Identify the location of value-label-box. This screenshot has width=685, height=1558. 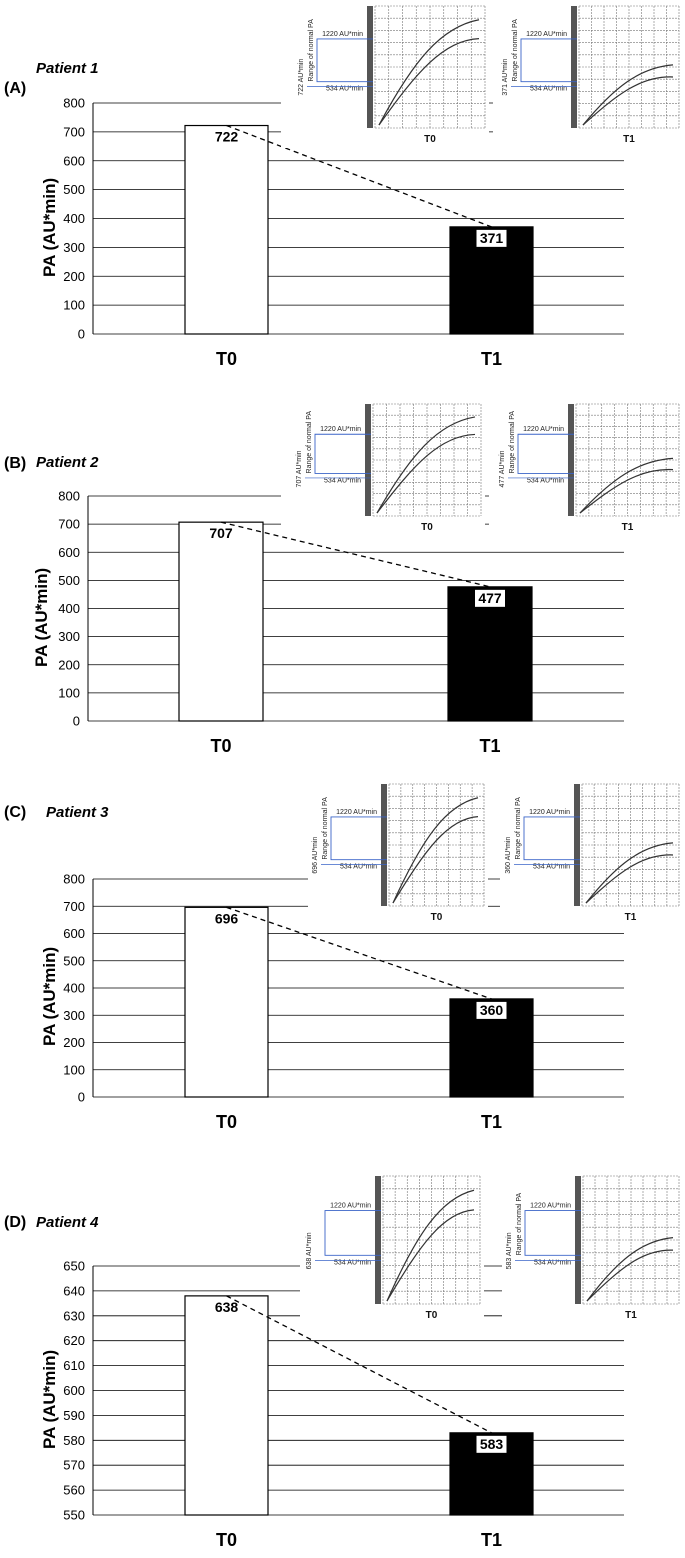
(491, 238).